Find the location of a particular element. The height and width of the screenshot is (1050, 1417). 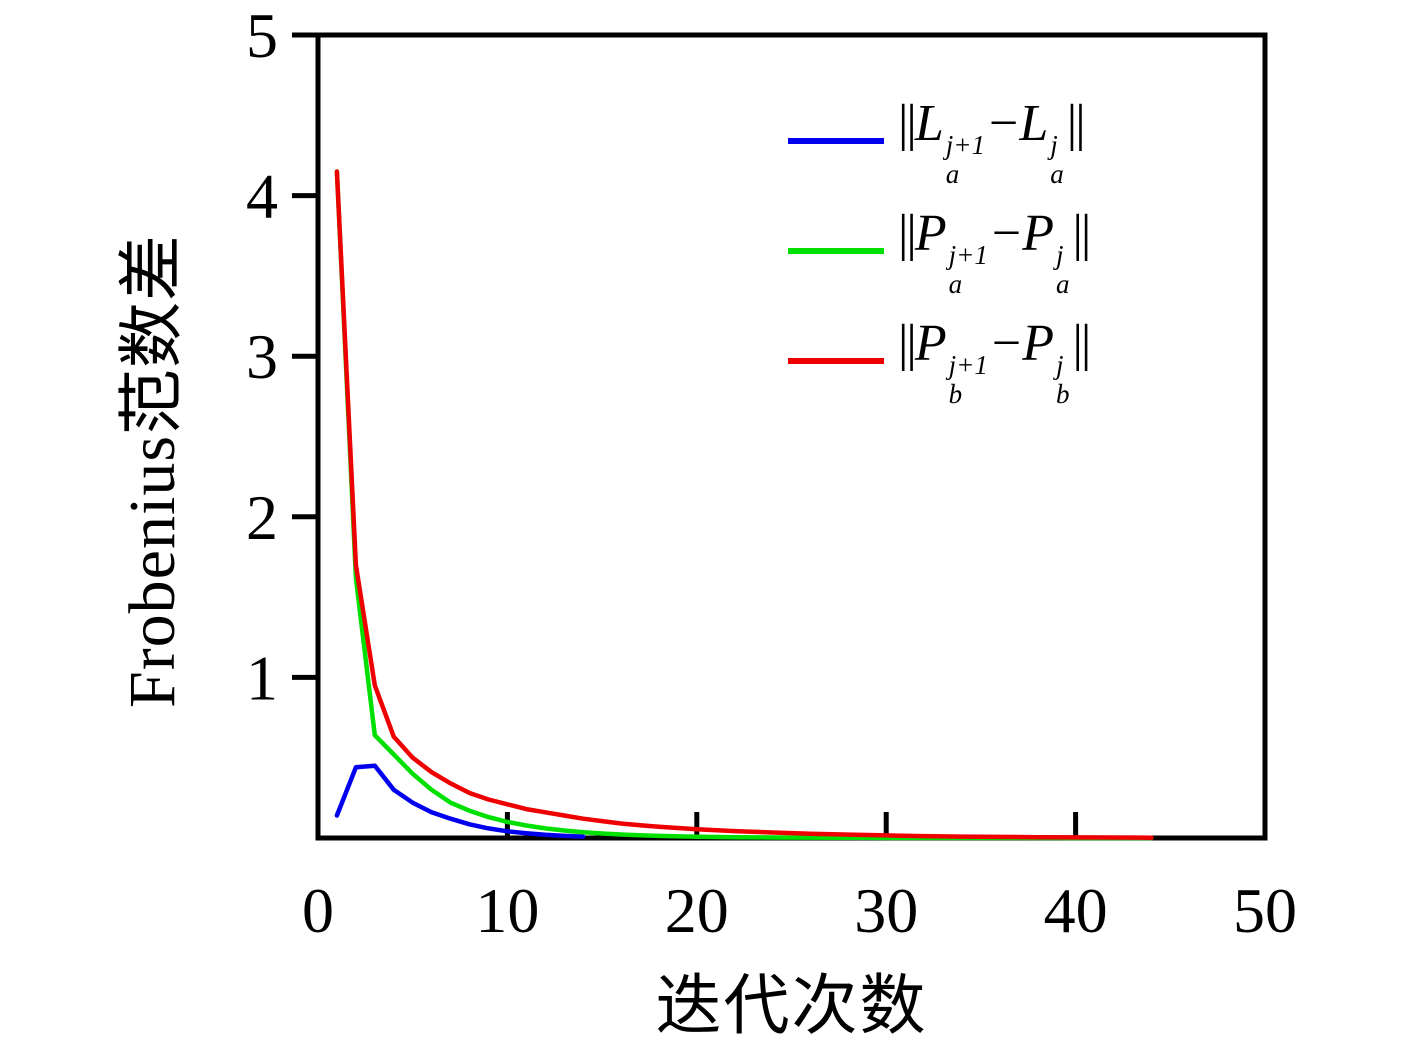

math-scripts: j+1 b is located at coordinates (968, 379).